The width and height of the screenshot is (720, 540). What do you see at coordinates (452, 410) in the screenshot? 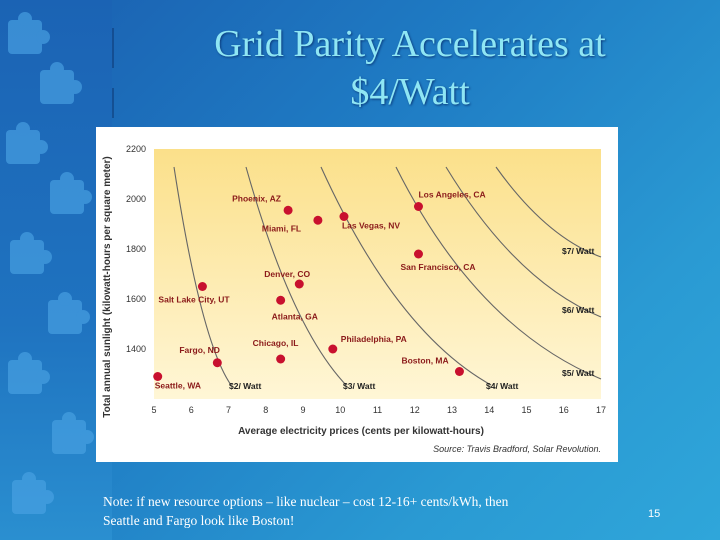
I see `x-tick-label: 13` at bounding box center [452, 410].